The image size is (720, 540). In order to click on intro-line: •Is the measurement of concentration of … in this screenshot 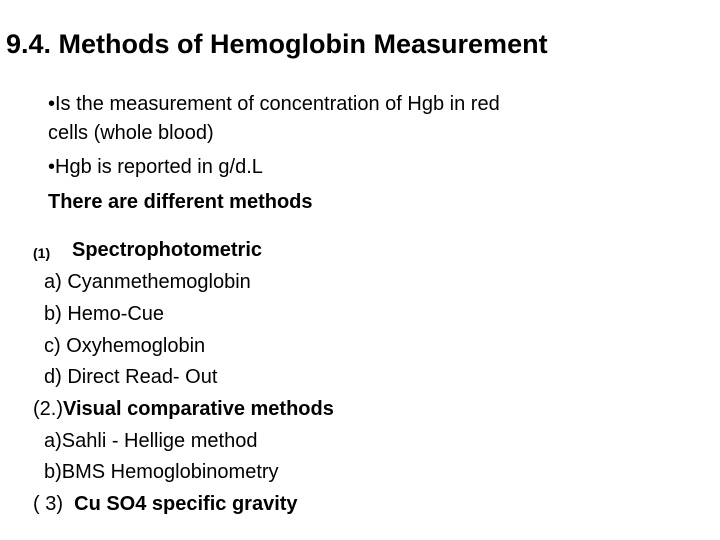, I will do `click(274, 104)`.